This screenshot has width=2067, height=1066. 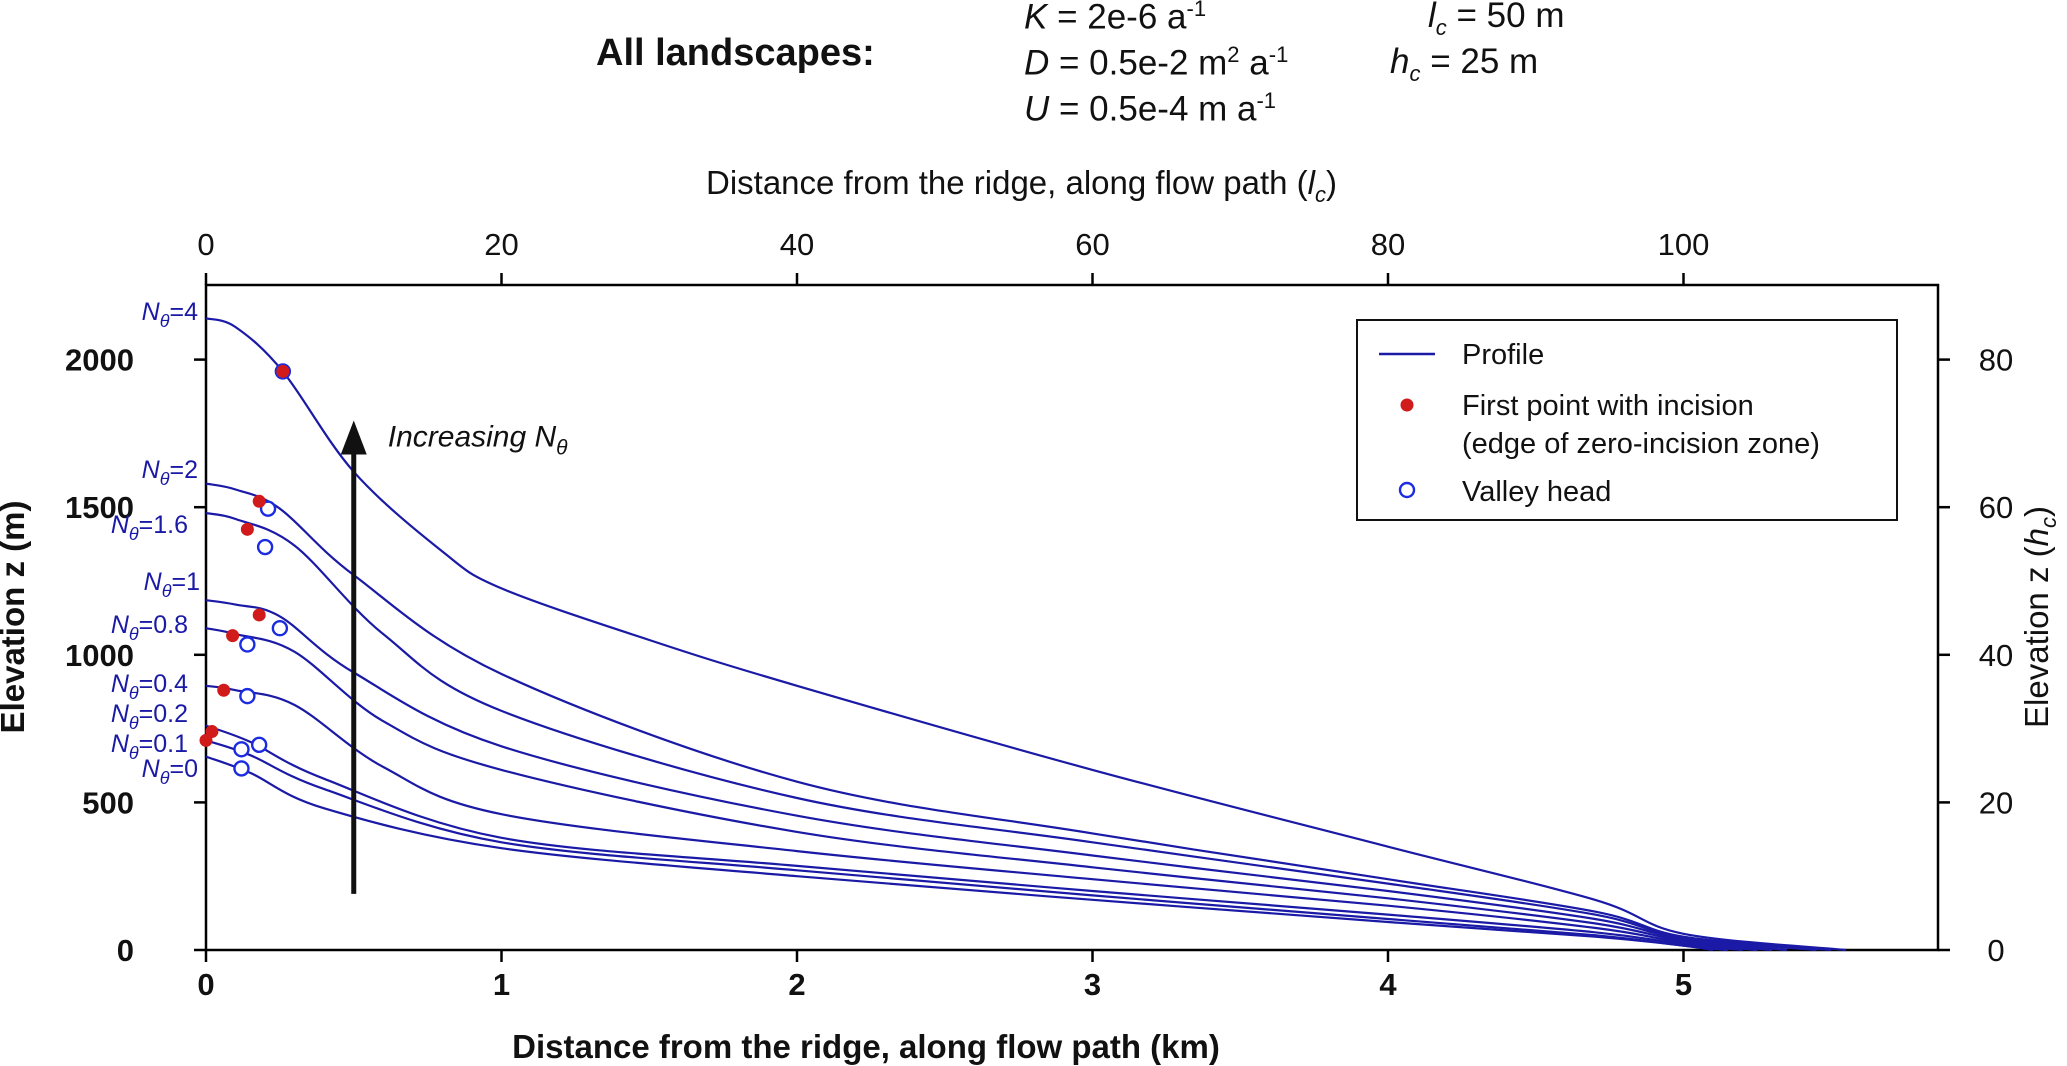 I want to click on y2-tick-label: 60, so click(x=1996, y=507).